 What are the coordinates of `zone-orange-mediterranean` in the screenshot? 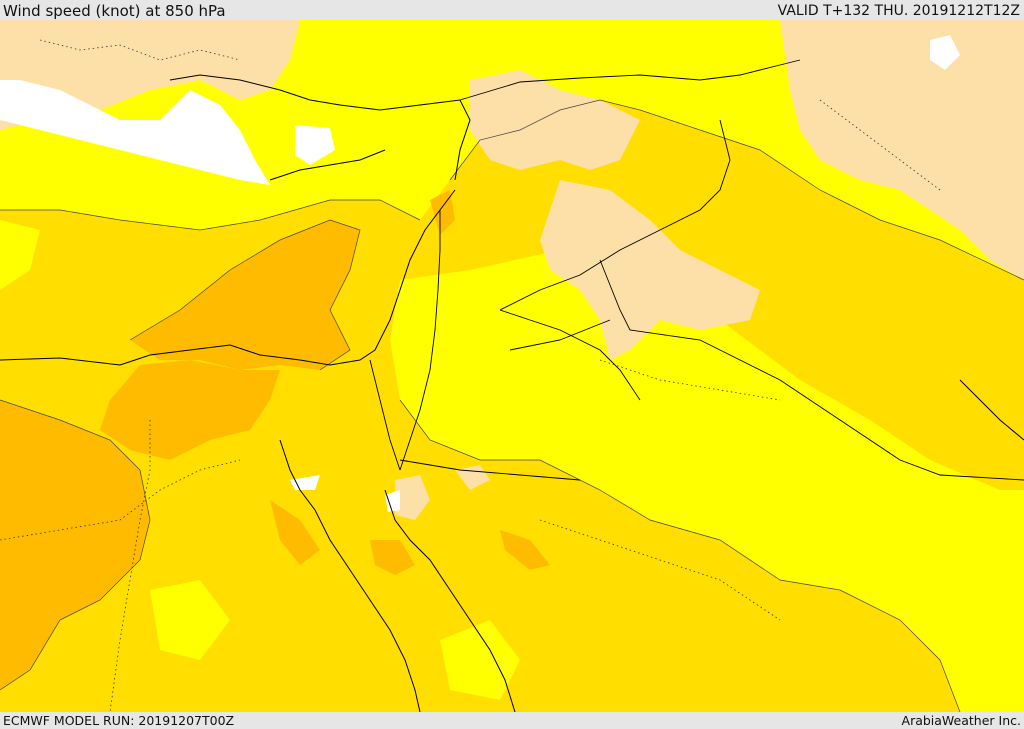 It's located at (245, 295).